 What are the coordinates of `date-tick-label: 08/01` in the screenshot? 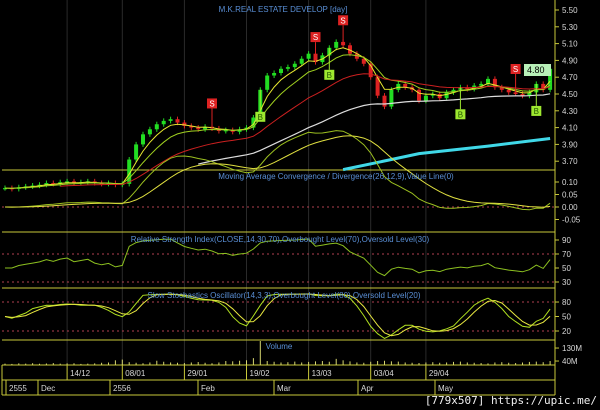 It's located at (135, 373).